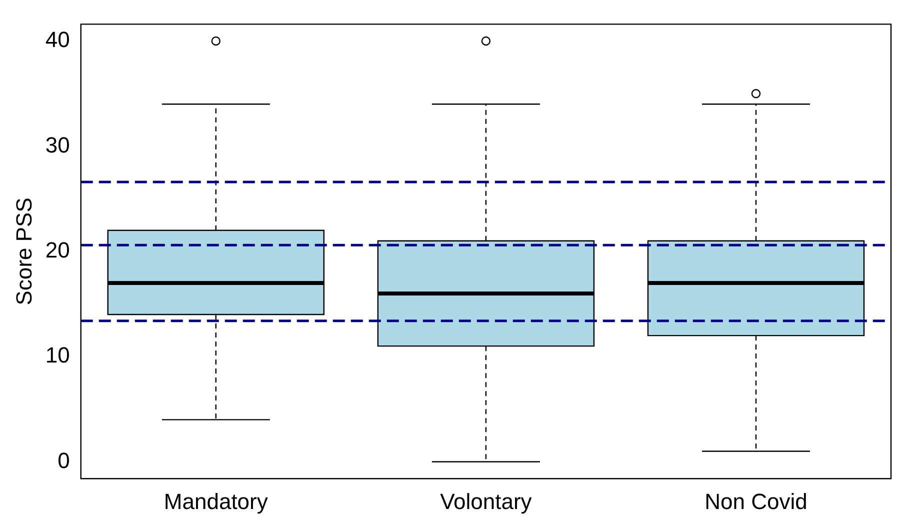 Image resolution: width=909 pixels, height=527 pixels. What do you see at coordinates (23, 252) in the screenshot?
I see `y-axis-title: Score PSS` at bounding box center [23, 252].